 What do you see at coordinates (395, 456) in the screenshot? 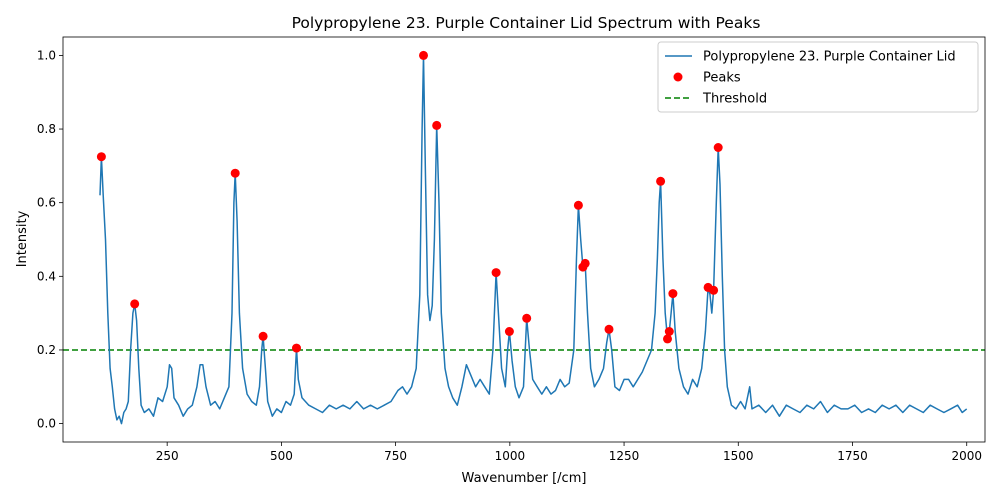
I see `x-tick-label: 750` at bounding box center [395, 456].